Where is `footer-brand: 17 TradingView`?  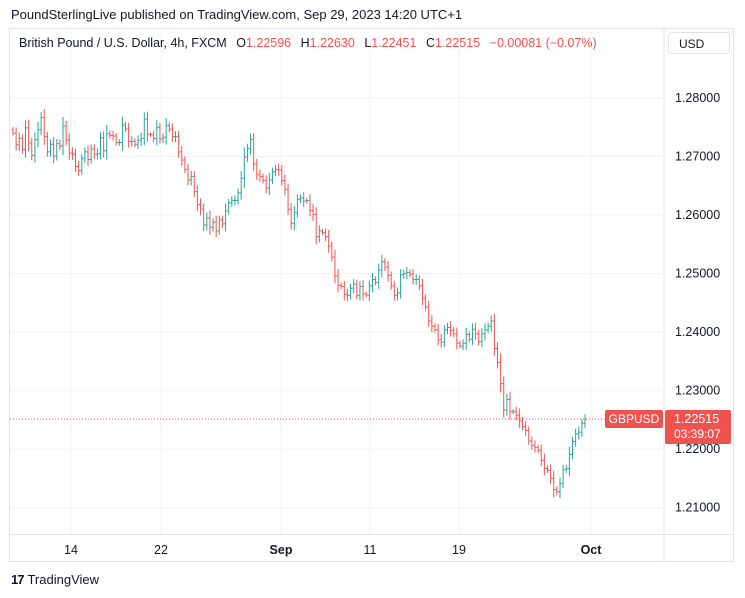 footer-brand: 17 TradingView is located at coordinates (55, 579).